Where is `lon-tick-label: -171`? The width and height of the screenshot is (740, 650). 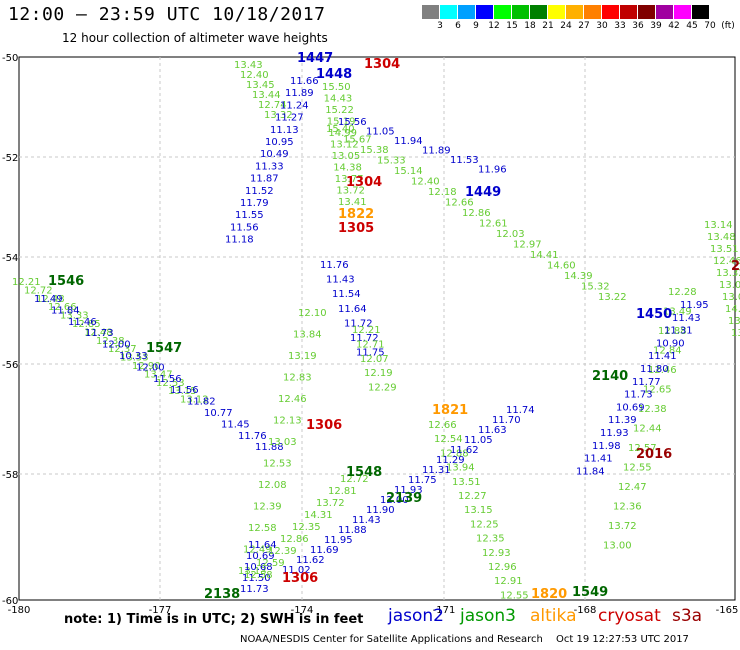
lon-tick-label: -171 is located at coordinates (444, 610).